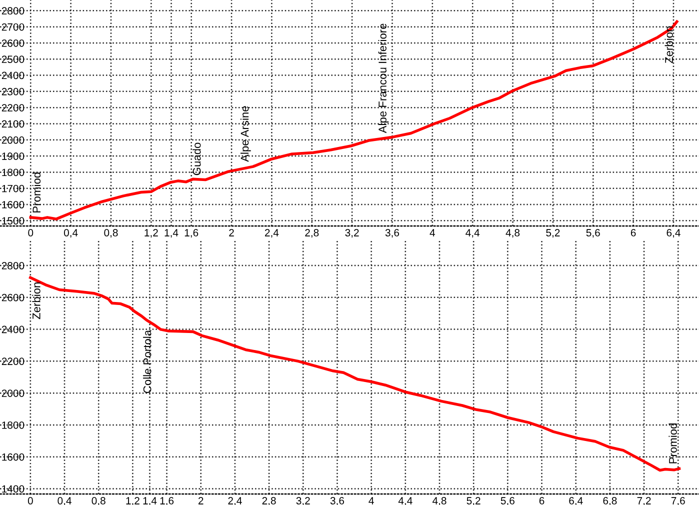  Describe the element at coordinates (196, 159) in the screenshot. I see `annotation: Guado` at that location.